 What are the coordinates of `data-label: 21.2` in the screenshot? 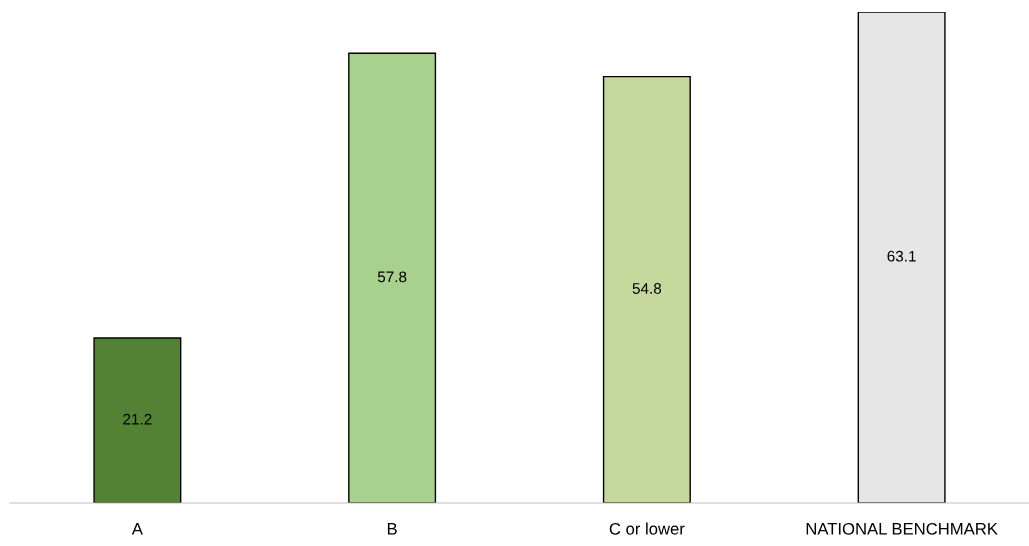 It's located at (137, 419).